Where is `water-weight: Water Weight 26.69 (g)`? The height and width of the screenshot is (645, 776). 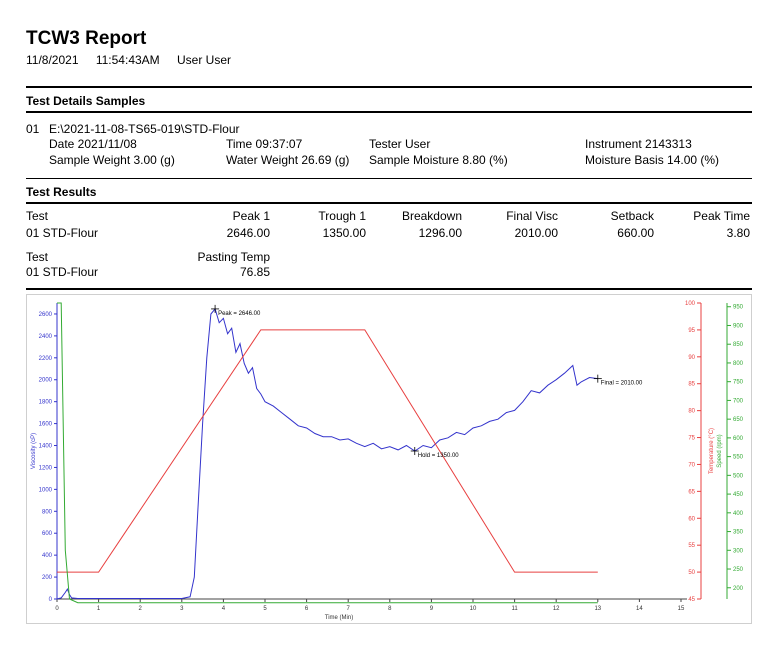 water-weight: Water Weight 26.69 (g) is located at coordinates (288, 160).